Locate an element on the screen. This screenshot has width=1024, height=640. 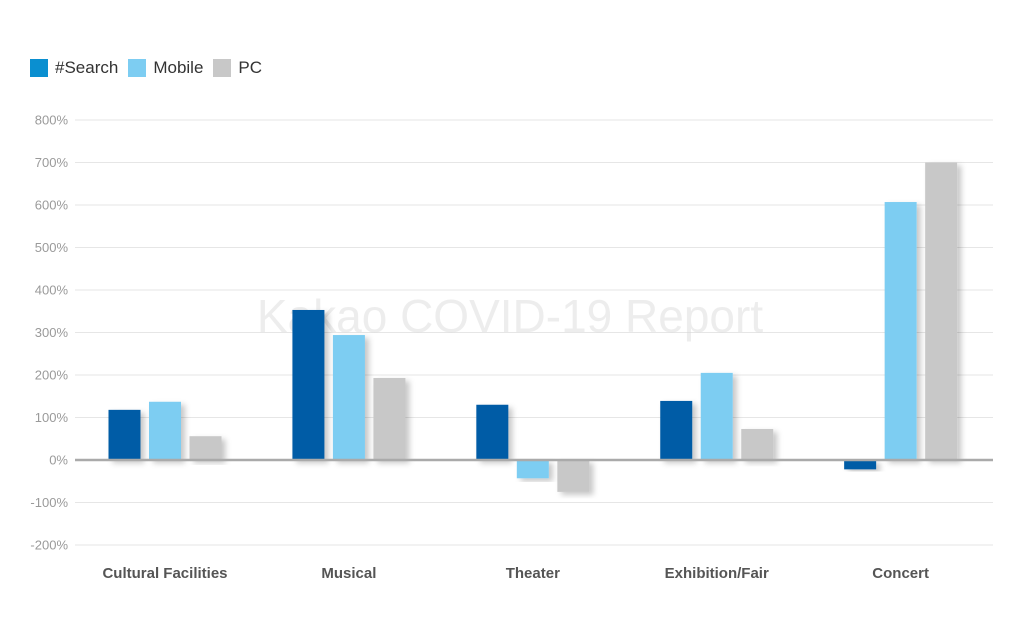
y-tick-label: 500% is located at coordinates (52, 247).